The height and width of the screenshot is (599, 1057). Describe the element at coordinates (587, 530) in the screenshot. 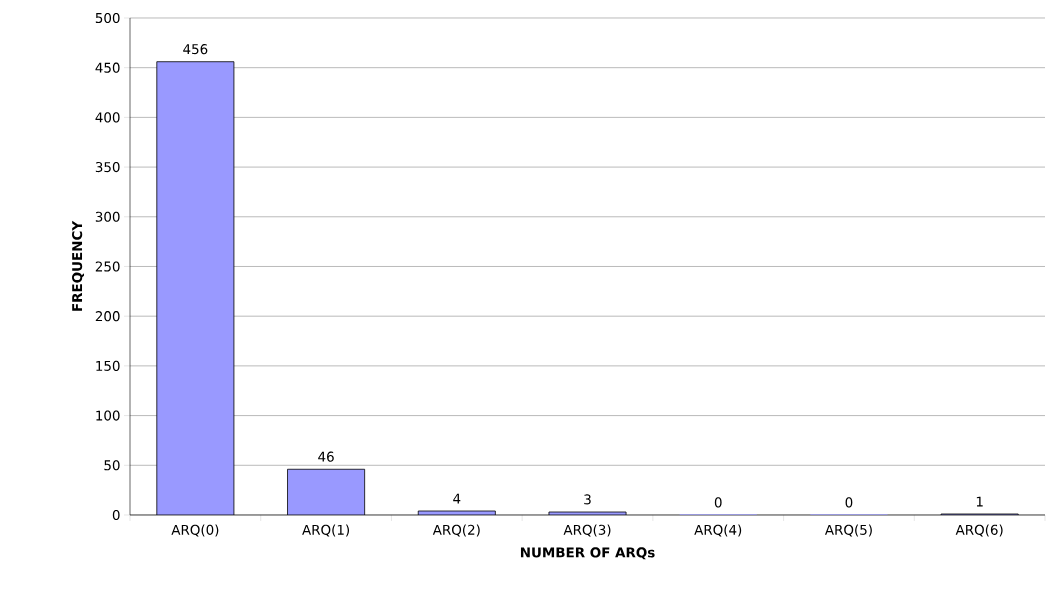

I see `x-tick-label: ARQ(3)` at that location.